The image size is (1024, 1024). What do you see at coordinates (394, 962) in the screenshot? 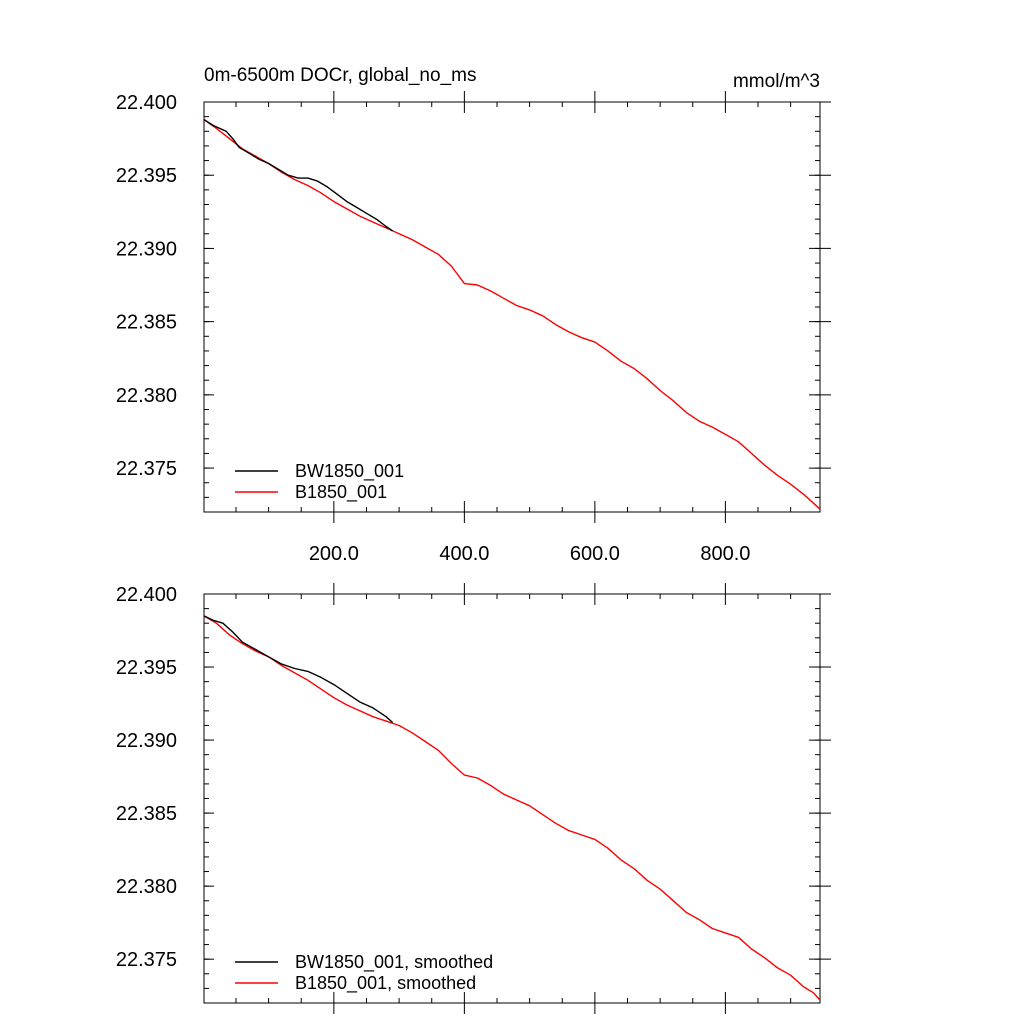
I see `legend-label: BW1850_001, smoothed` at bounding box center [394, 962].